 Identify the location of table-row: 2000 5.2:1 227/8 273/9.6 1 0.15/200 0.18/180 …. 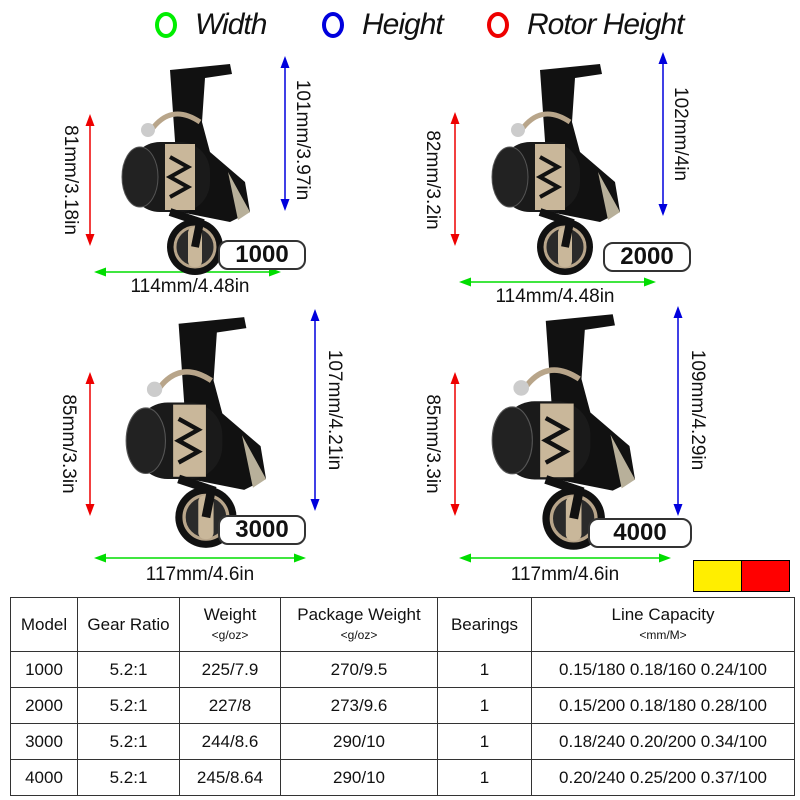
(402, 705).